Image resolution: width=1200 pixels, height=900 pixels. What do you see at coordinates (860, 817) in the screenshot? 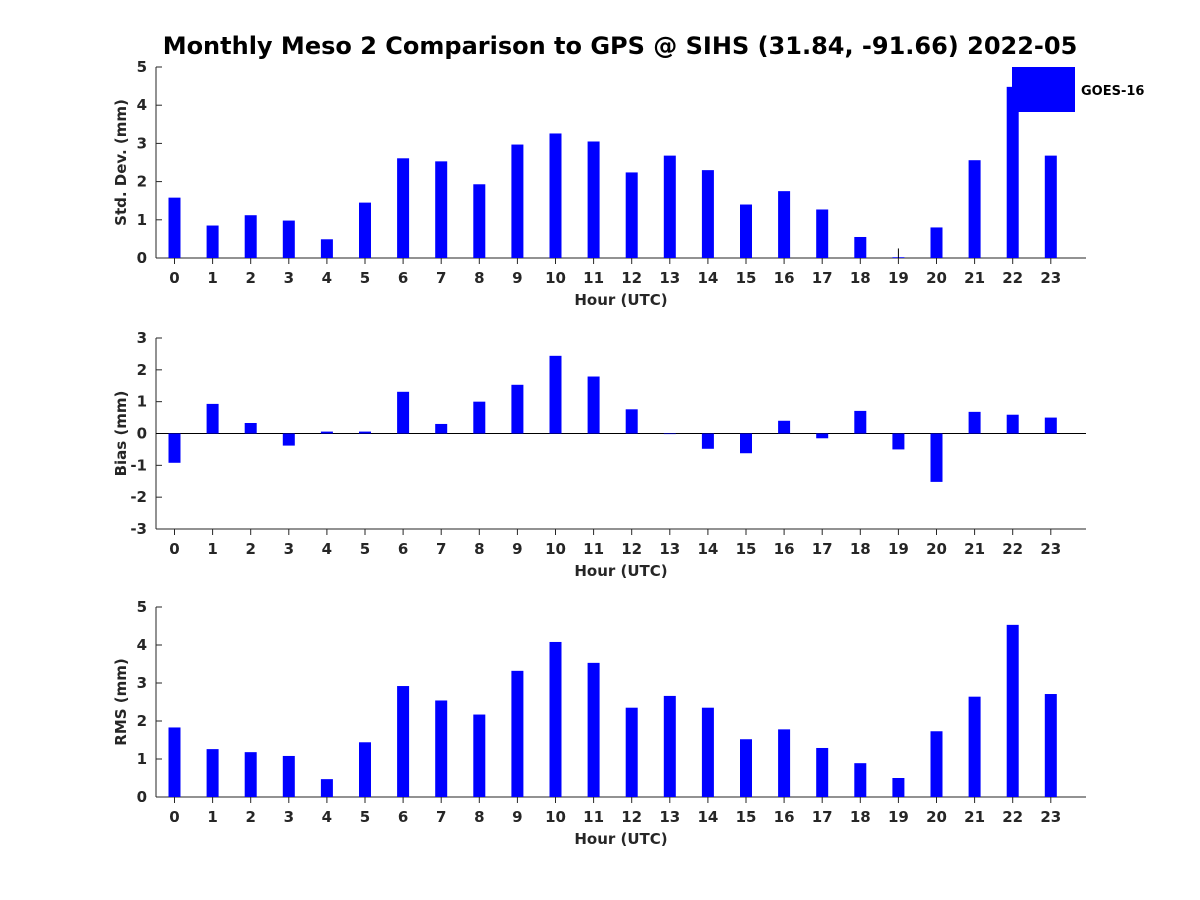
I see `x-tick-label: 18` at bounding box center [860, 817].